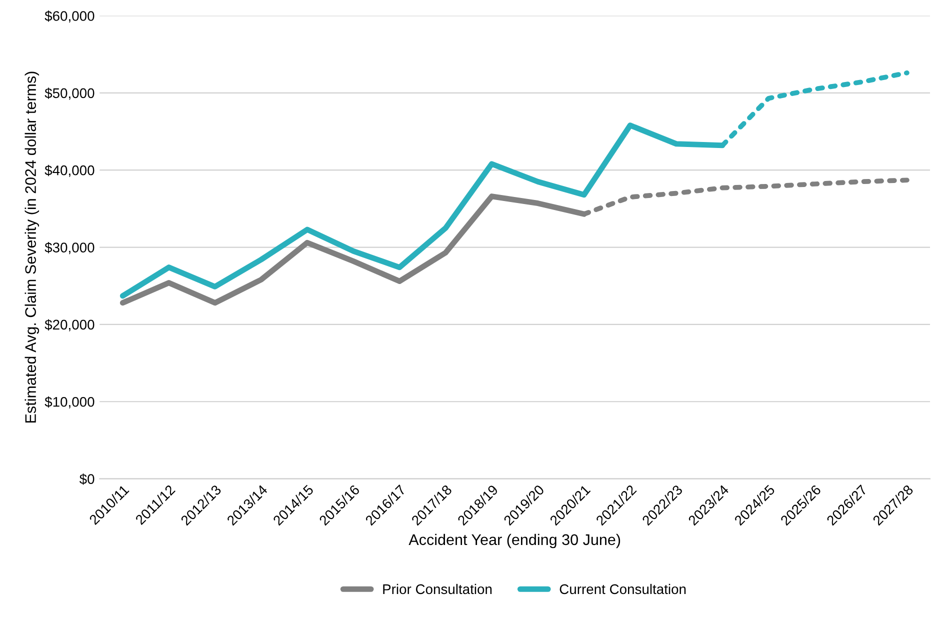  I want to click on y-tick-label: $60,000, so click(69, 16).